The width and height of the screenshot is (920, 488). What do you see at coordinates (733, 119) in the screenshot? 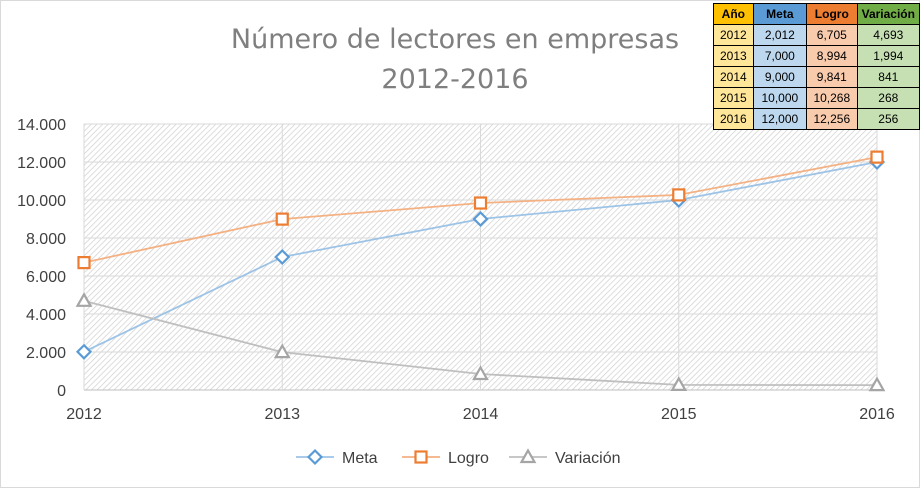
I see `table-cell-anio: 2016` at bounding box center [733, 119].